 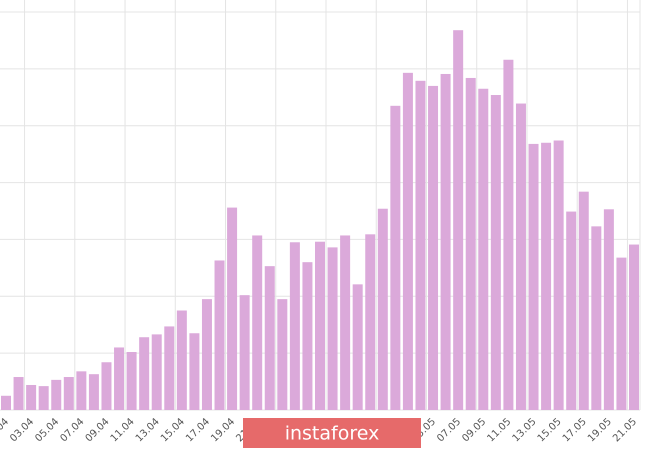 What do you see at coordinates (223, 430) in the screenshot?
I see `x-tick-label: 19.04` at bounding box center [223, 430].